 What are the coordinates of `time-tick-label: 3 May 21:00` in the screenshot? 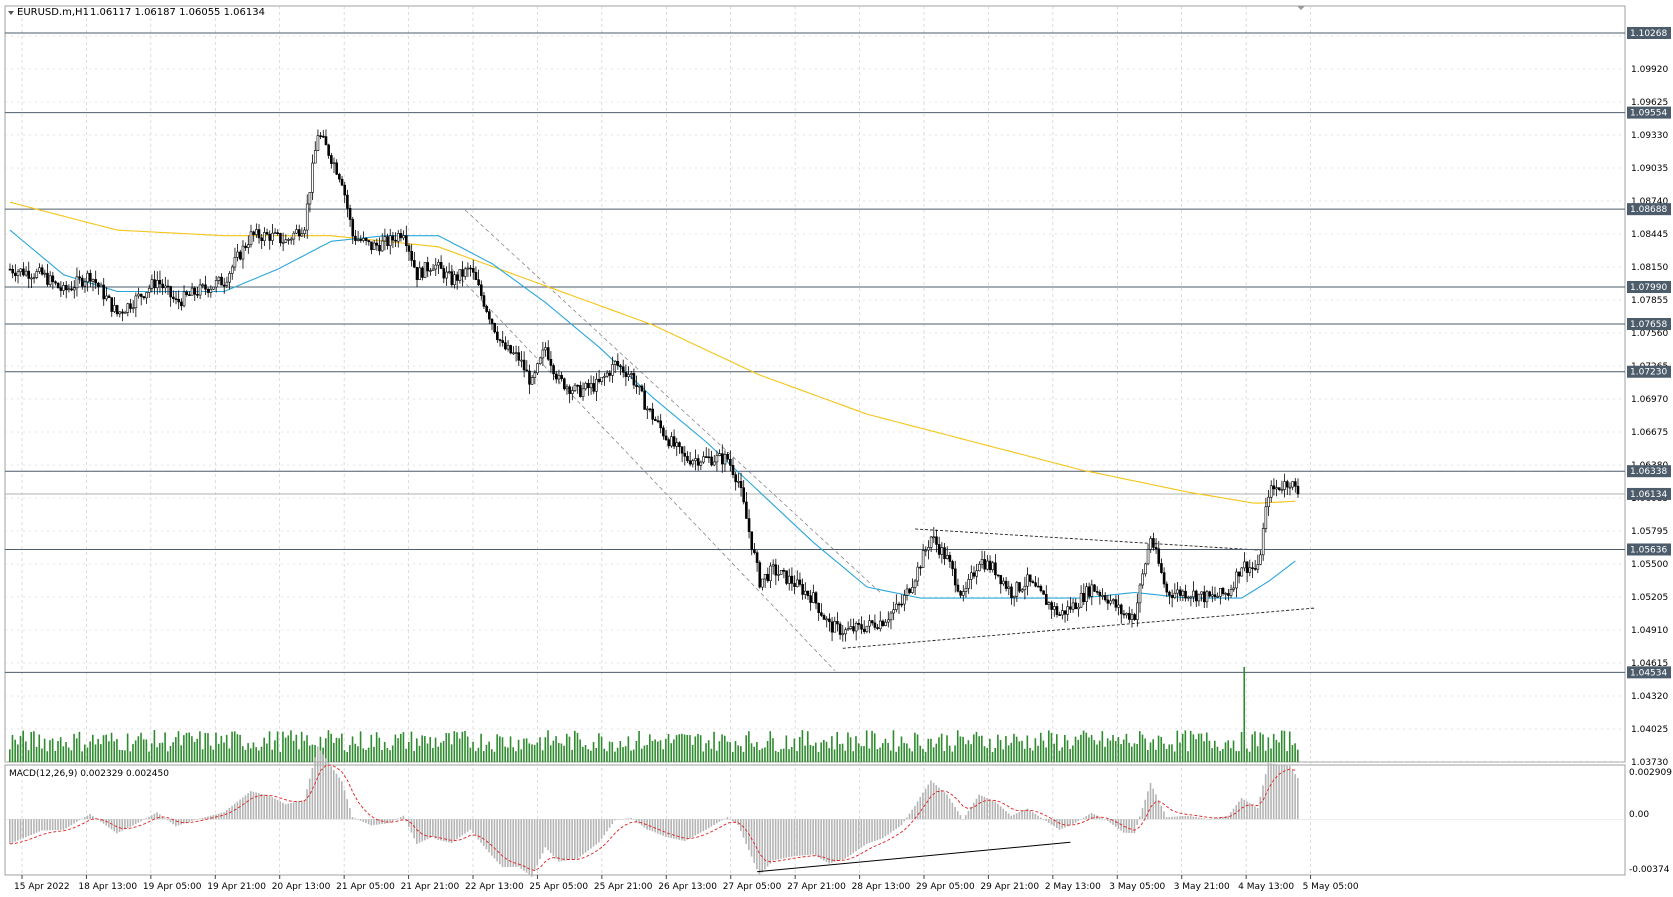 It's located at (1202, 887).